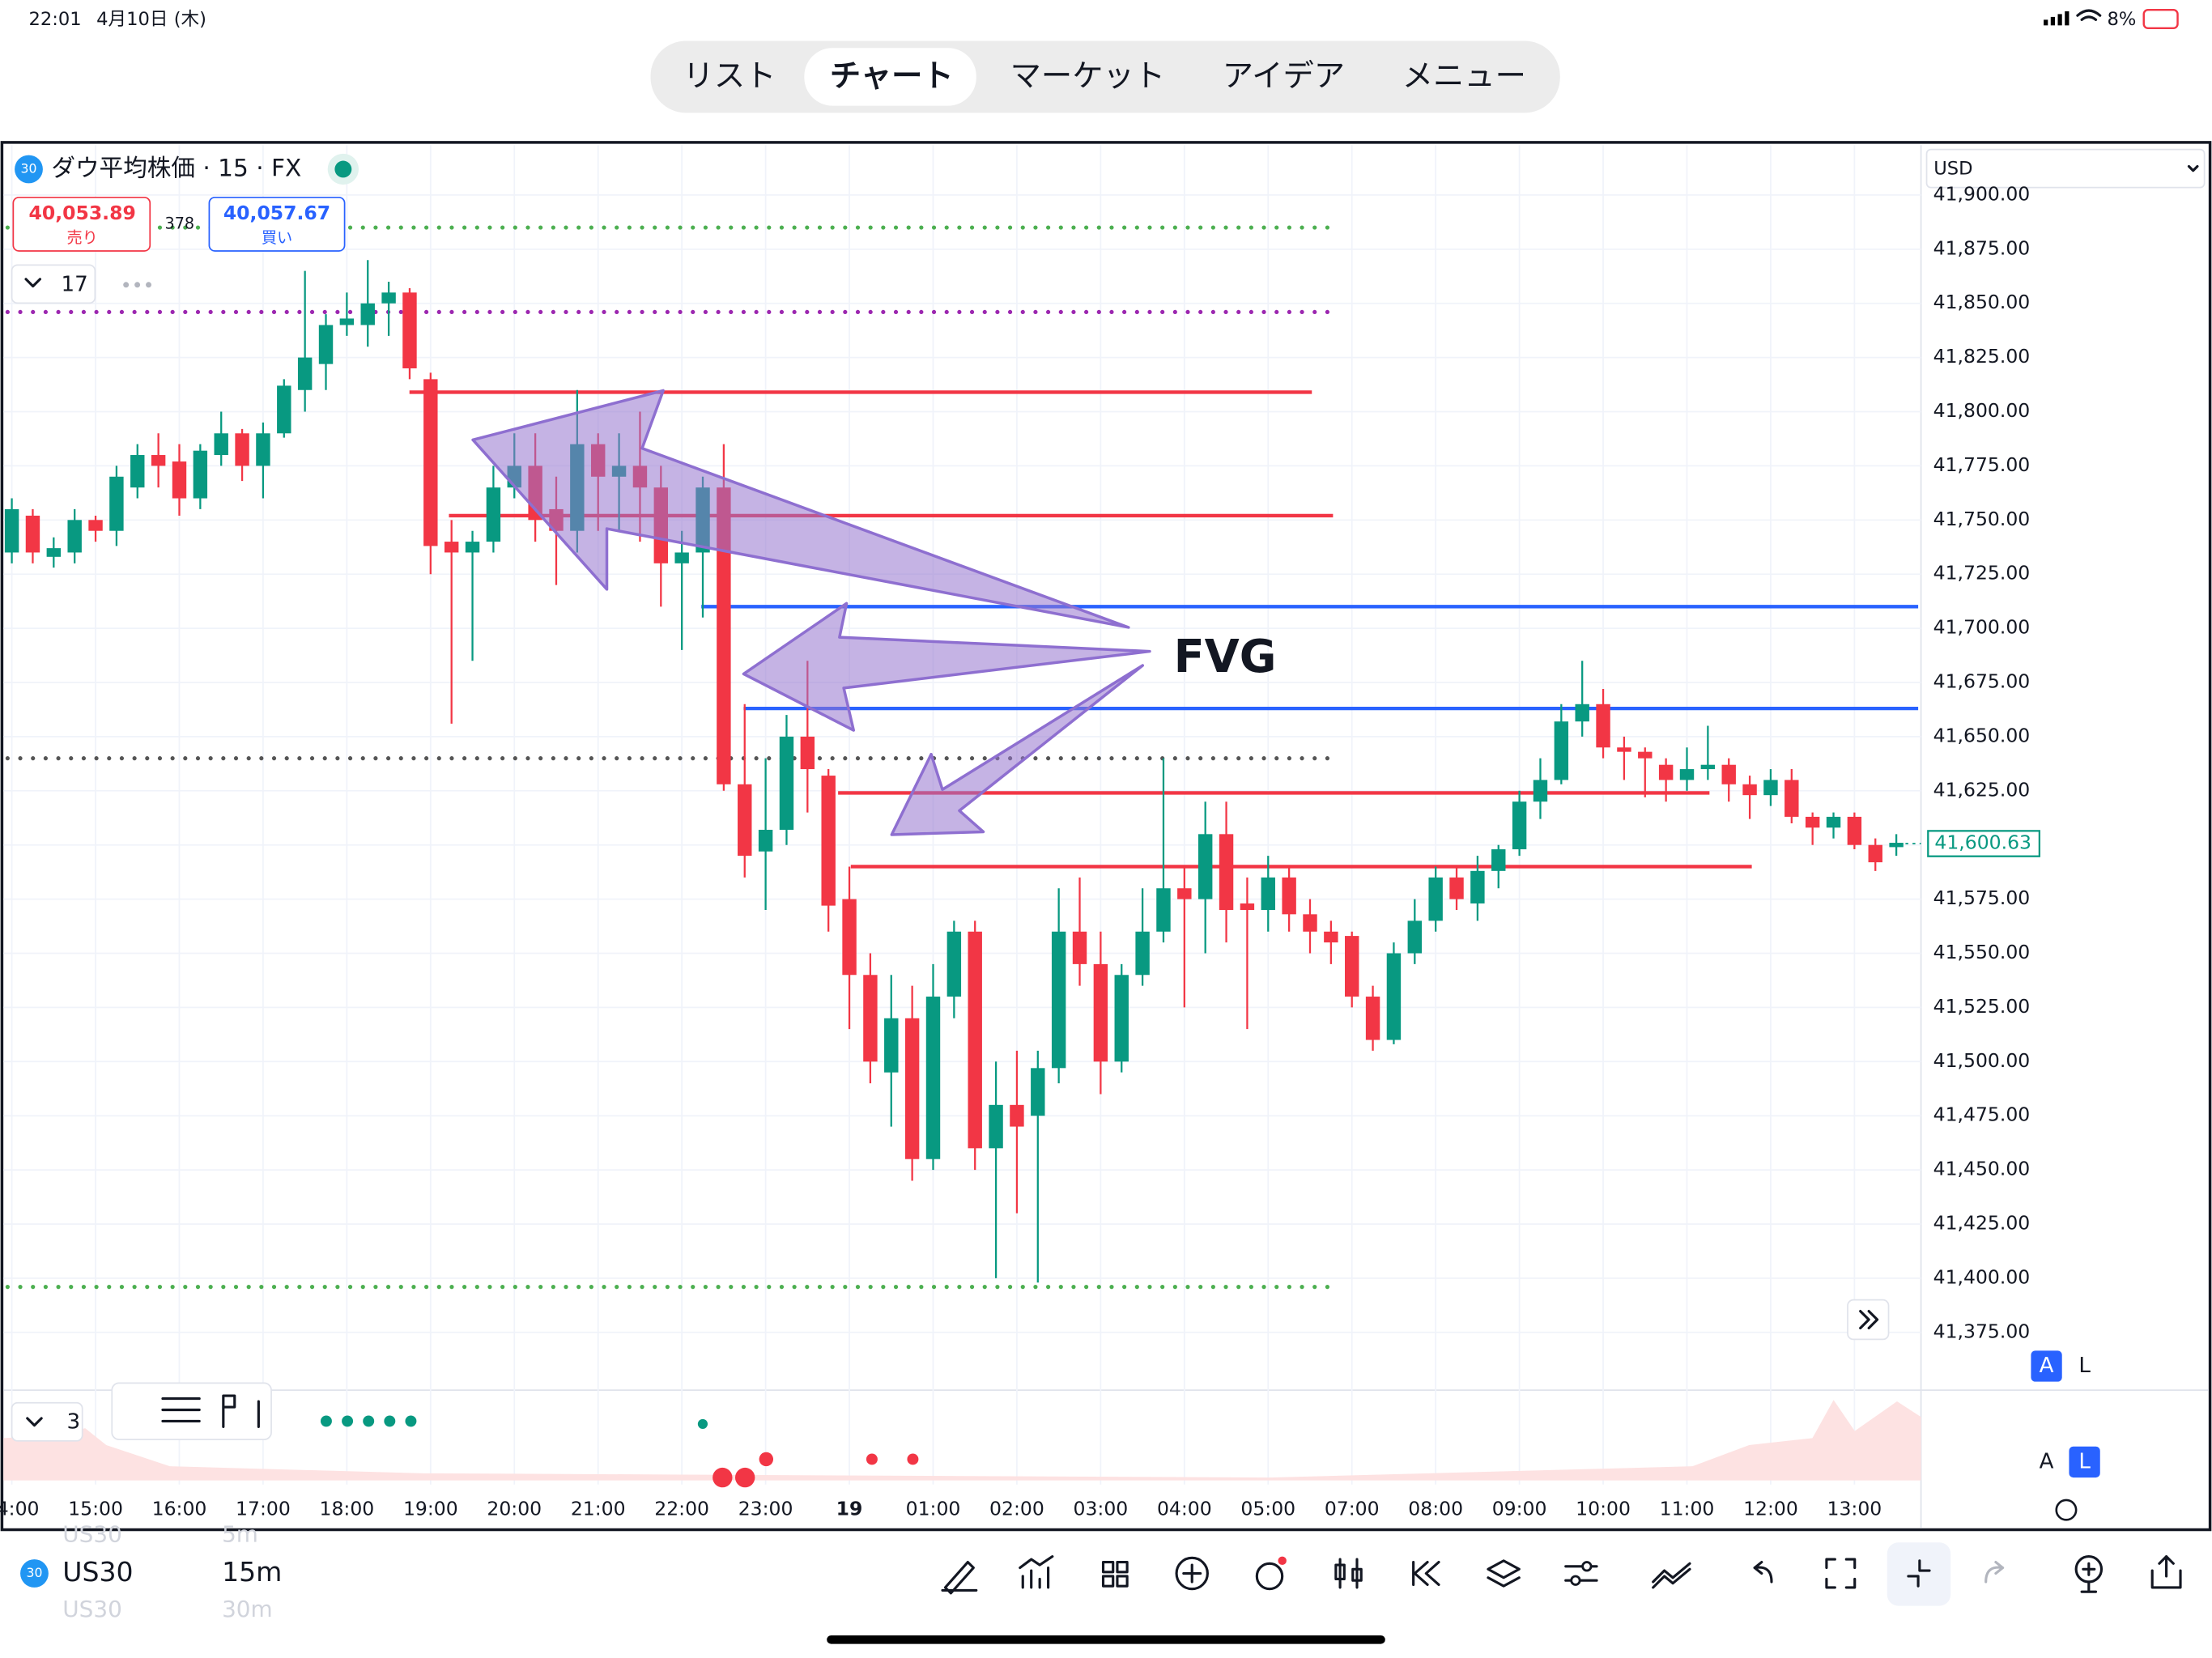 The height and width of the screenshot is (1658, 2212). Describe the element at coordinates (54, 284) in the screenshot. I see `indicators-toggle` at that location.